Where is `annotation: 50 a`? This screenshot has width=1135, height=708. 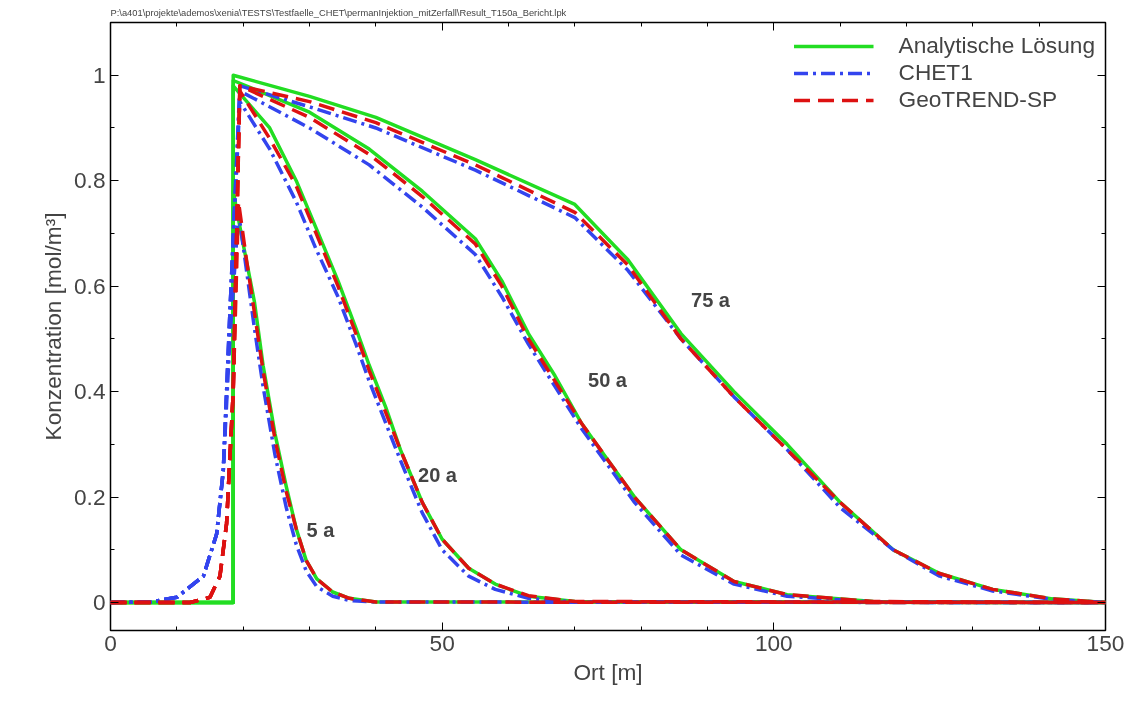 annotation: 50 a is located at coordinates (608, 379).